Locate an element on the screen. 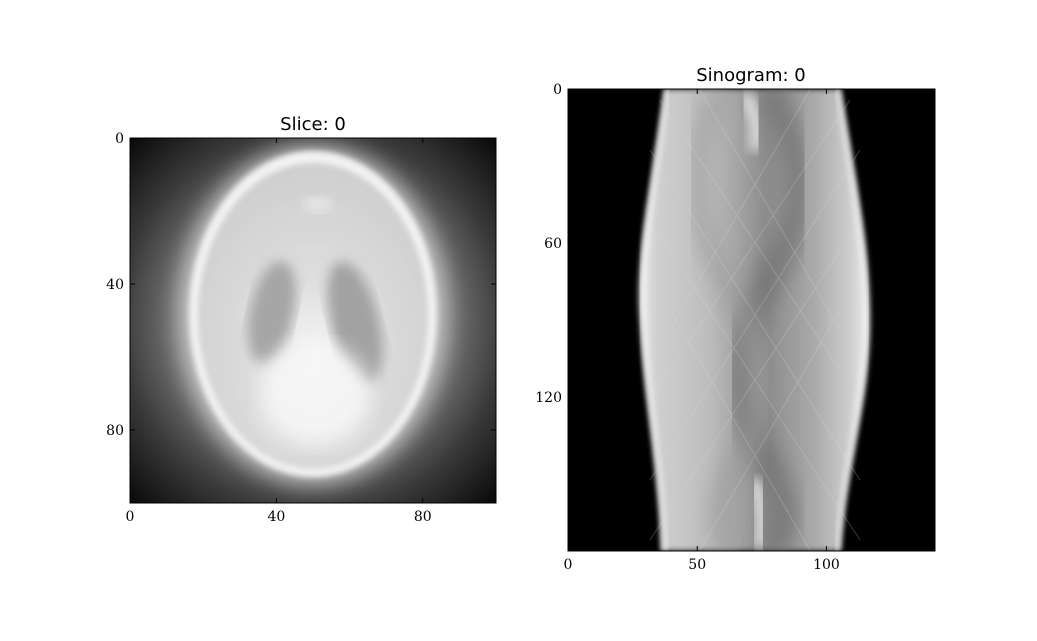 The height and width of the screenshot is (641, 1037). x-tick-label: 100 is located at coordinates (826, 565).